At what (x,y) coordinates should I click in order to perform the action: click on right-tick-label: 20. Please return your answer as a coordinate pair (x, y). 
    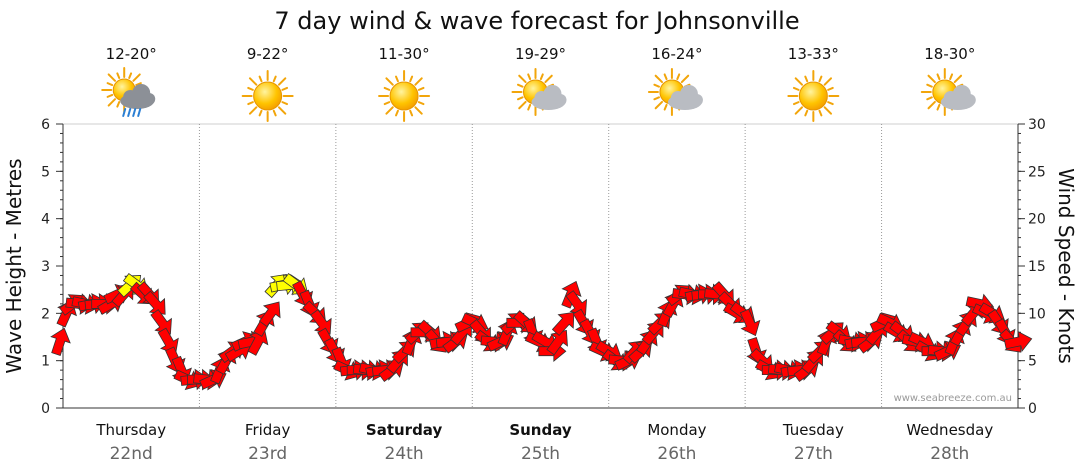
    Looking at the image, I should click on (1037, 220).